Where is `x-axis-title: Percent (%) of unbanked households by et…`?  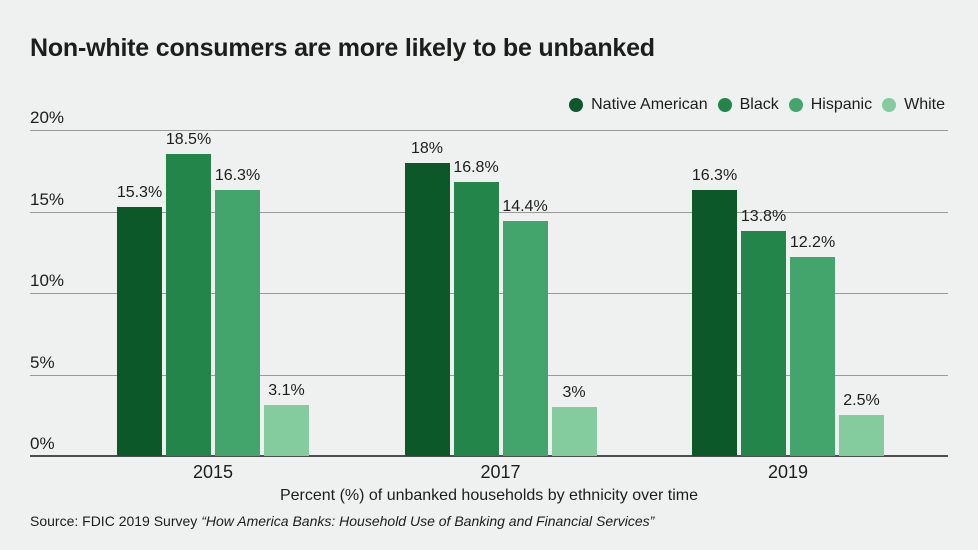
x-axis-title: Percent (%) of unbanked households by et… is located at coordinates (488, 495).